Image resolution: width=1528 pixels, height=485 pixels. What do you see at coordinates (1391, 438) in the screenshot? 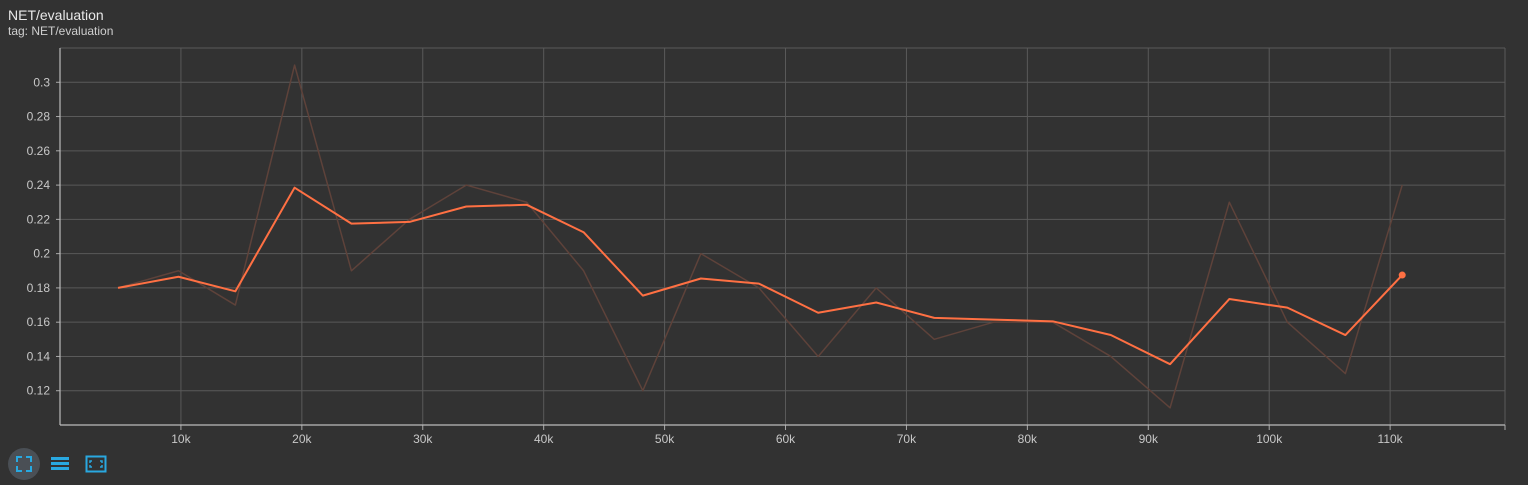
I see `x-tick-label: 110k` at bounding box center [1391, 438].